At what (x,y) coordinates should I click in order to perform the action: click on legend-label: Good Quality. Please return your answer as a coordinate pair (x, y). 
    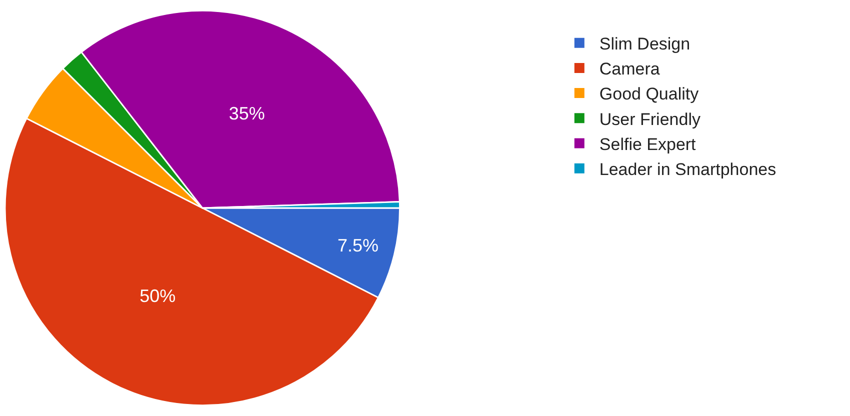
    Looking at the image, I should click on (649, 94).